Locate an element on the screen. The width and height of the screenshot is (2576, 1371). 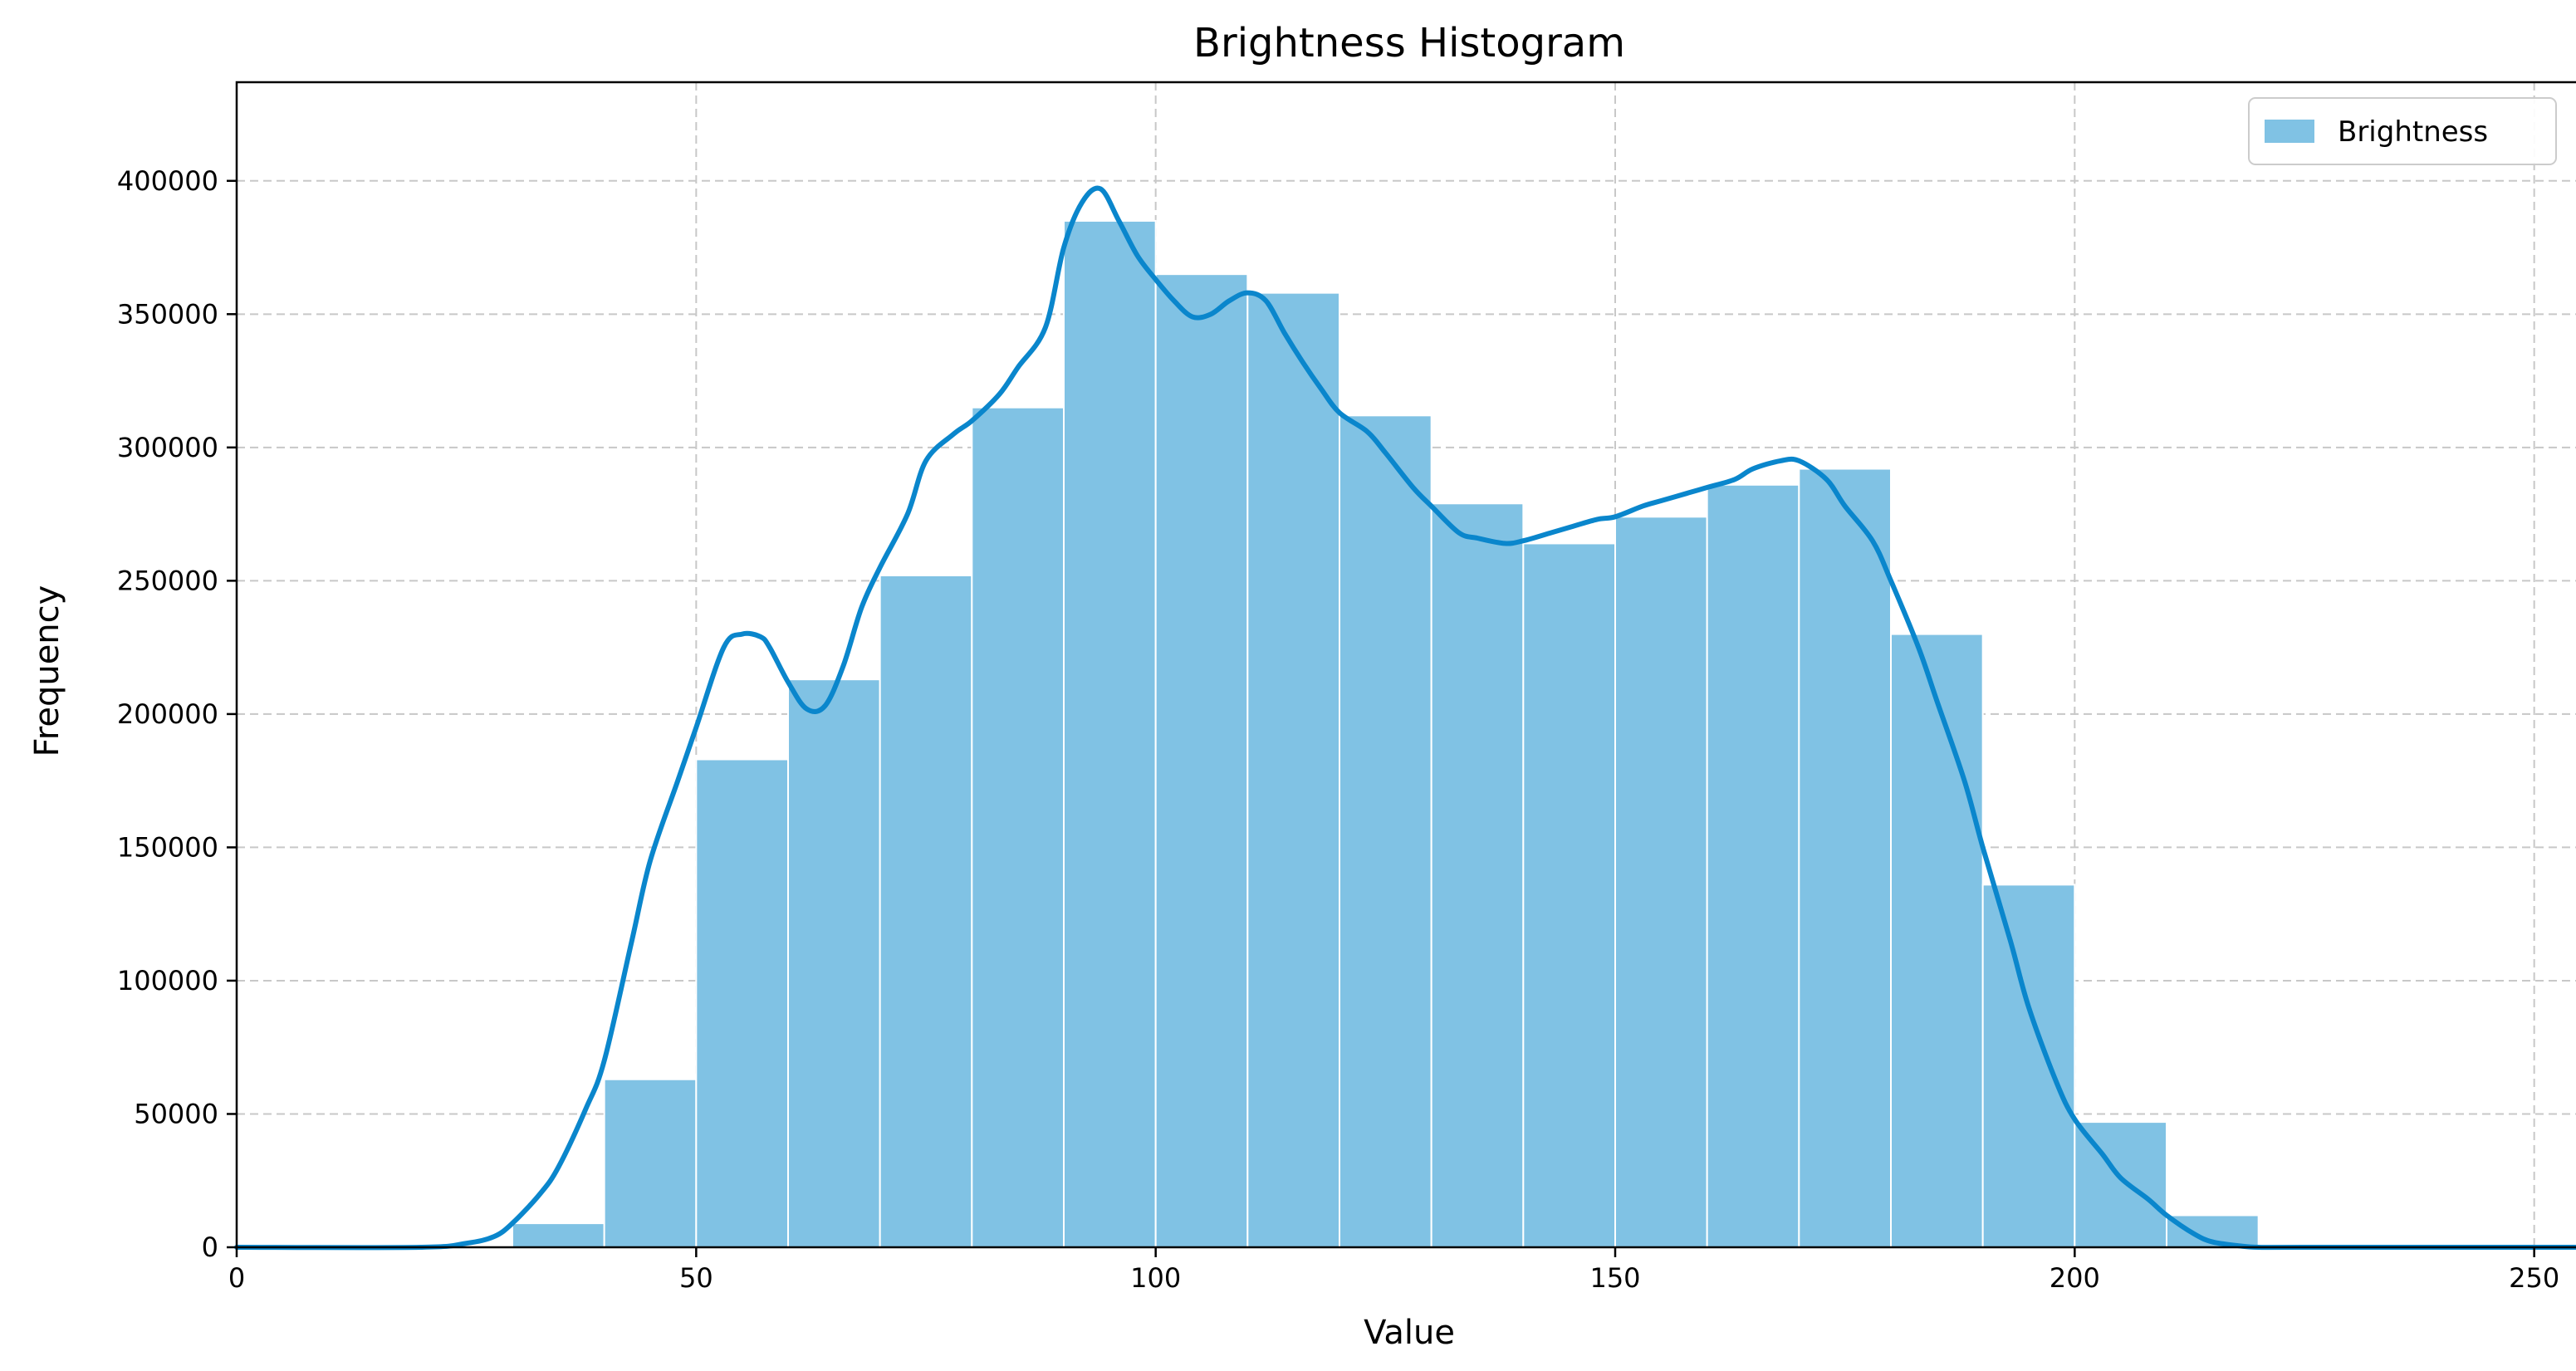
y-tick-label: 150000 is located at coordinates (168, 847).